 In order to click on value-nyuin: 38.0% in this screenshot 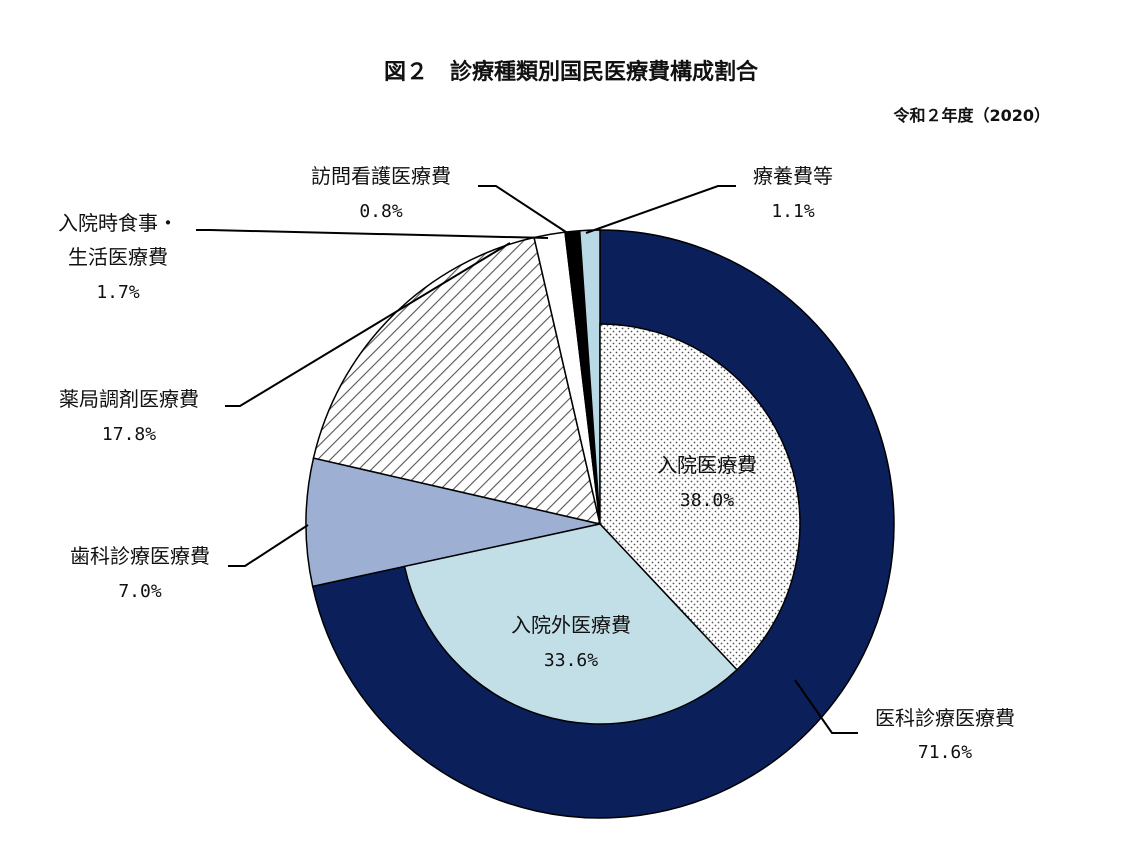, I will do `click(707, 500)`.